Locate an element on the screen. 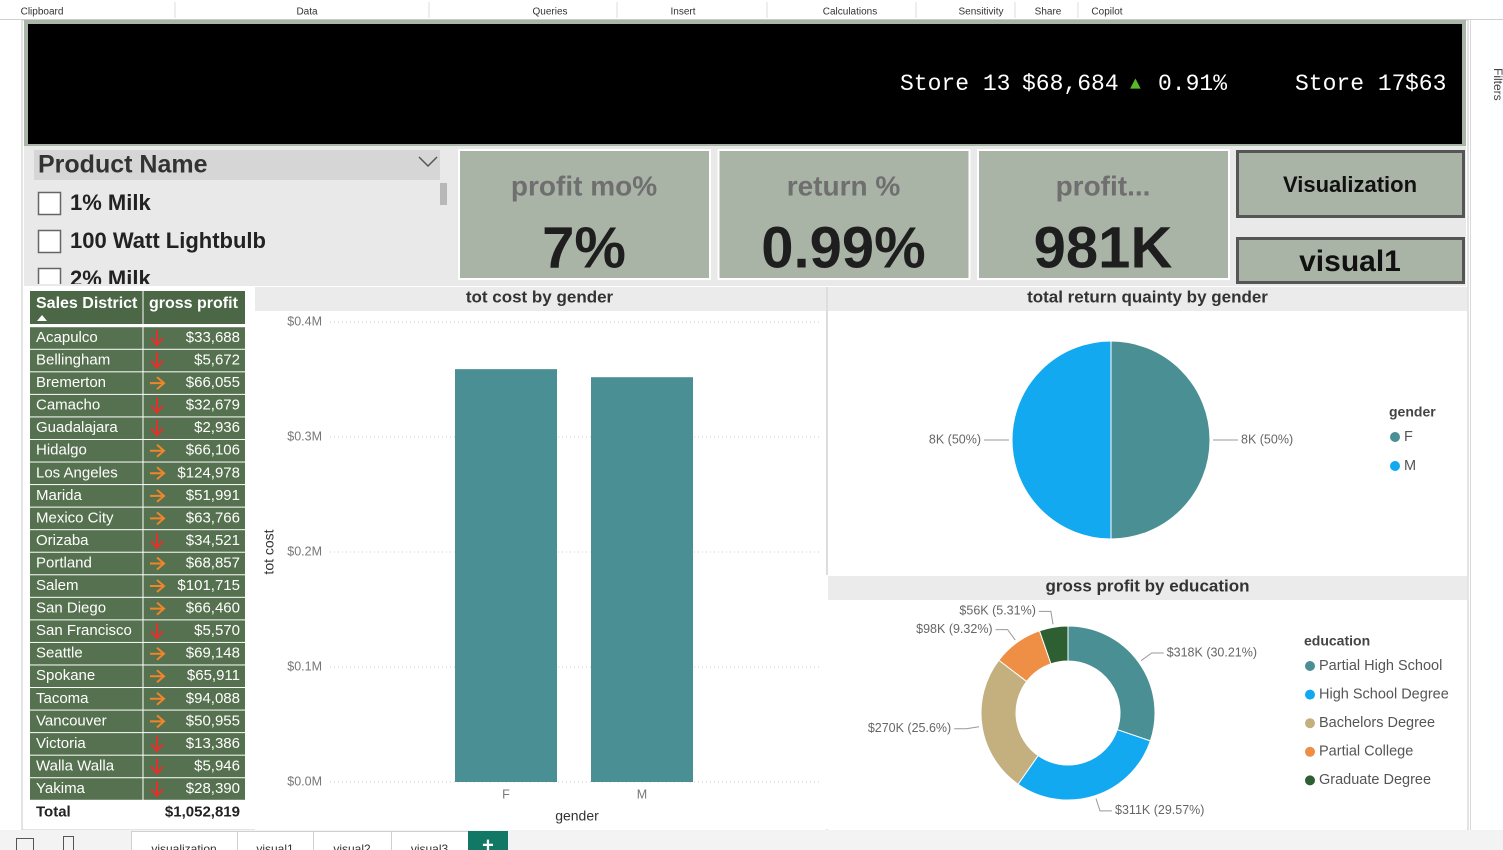 Image resolution: width=1503 pixels, height=850 pixels. legend-entry: Bachelors Degree is located at coordinates (1377, 723).